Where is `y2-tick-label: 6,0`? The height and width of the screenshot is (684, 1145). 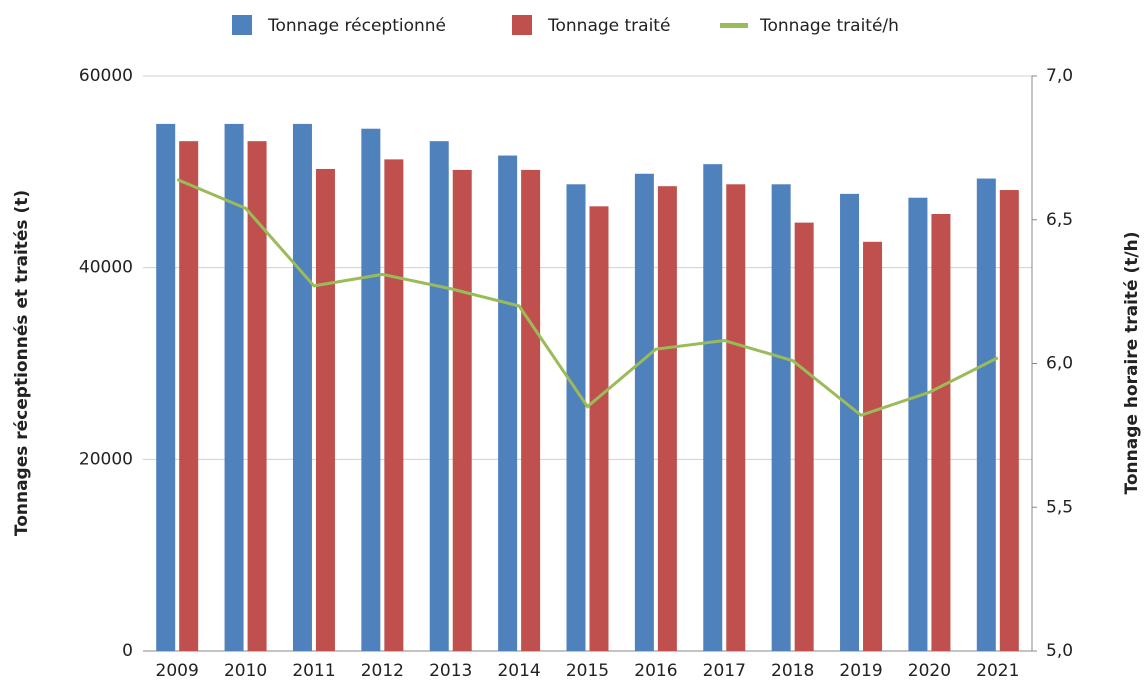 y2-tick-label: 6,0 is located at coordinates (1059, 364).